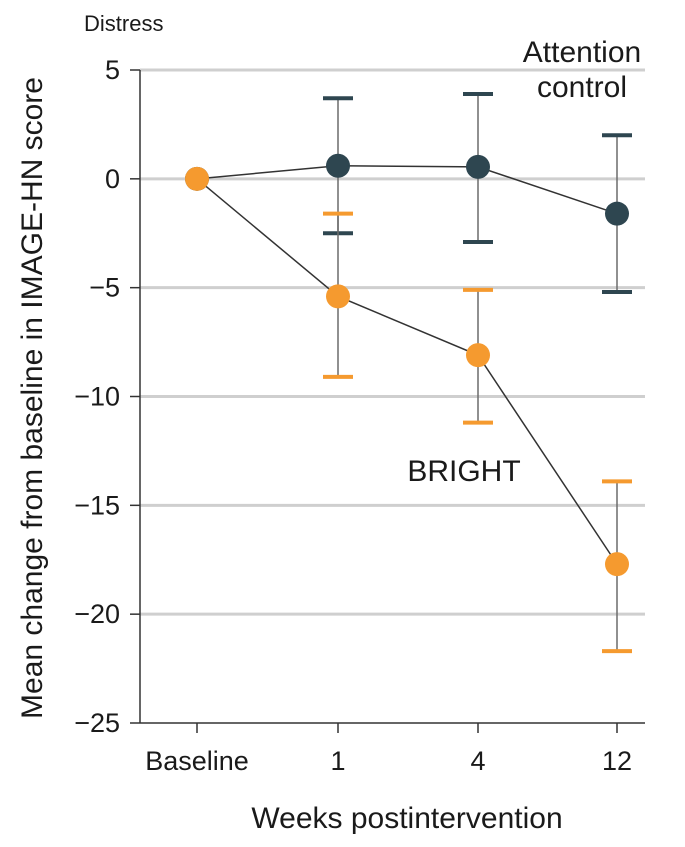  I want to click on y-tick-label: −20, so click(97, 614).